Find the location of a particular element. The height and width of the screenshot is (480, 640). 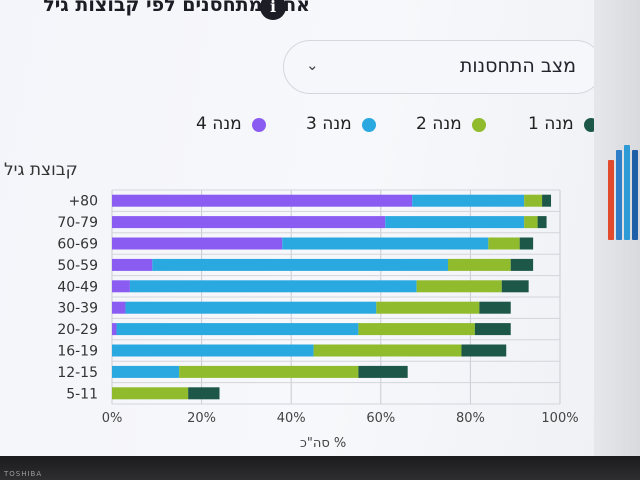

dropdown-selected-value: מצב התחסנות is located at coordinates (517, 66).